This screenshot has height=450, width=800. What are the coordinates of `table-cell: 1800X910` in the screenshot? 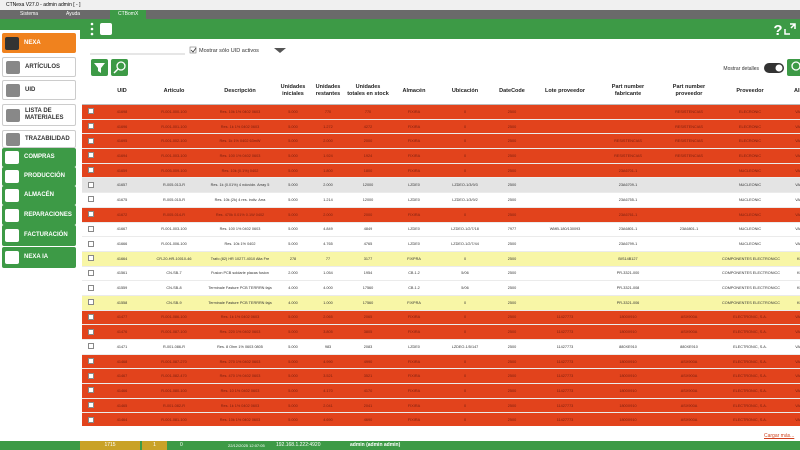 It's located at (628, 391).